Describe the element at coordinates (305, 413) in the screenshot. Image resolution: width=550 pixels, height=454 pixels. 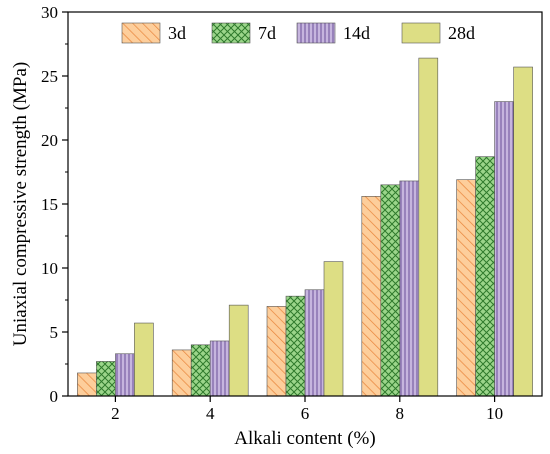
I see `x-tick-label: 6` at that location.